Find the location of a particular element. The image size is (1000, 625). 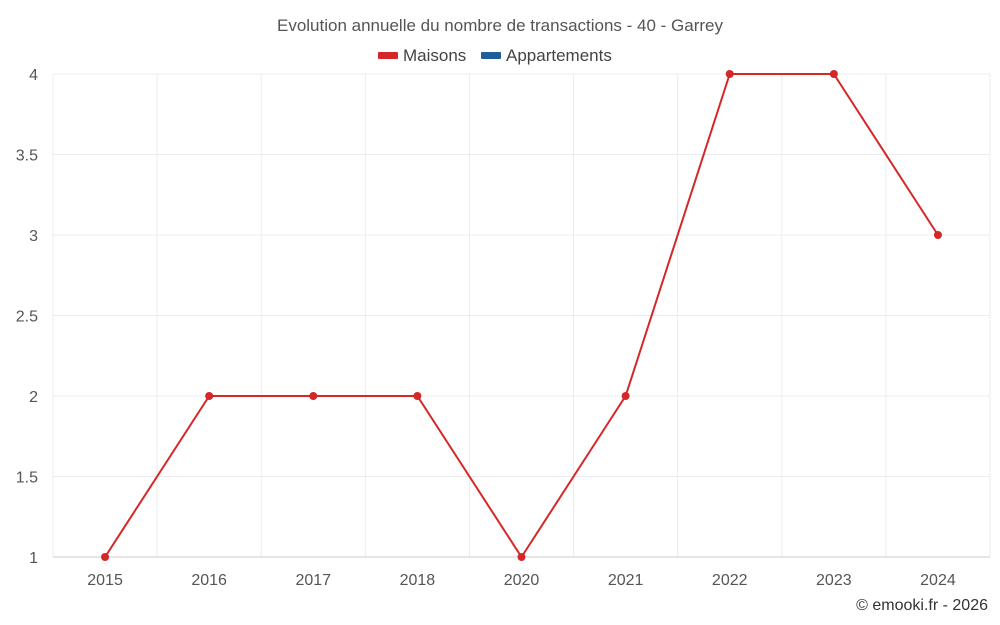

legend-item-appartements: Appartements is located at coordinates (546, 55).